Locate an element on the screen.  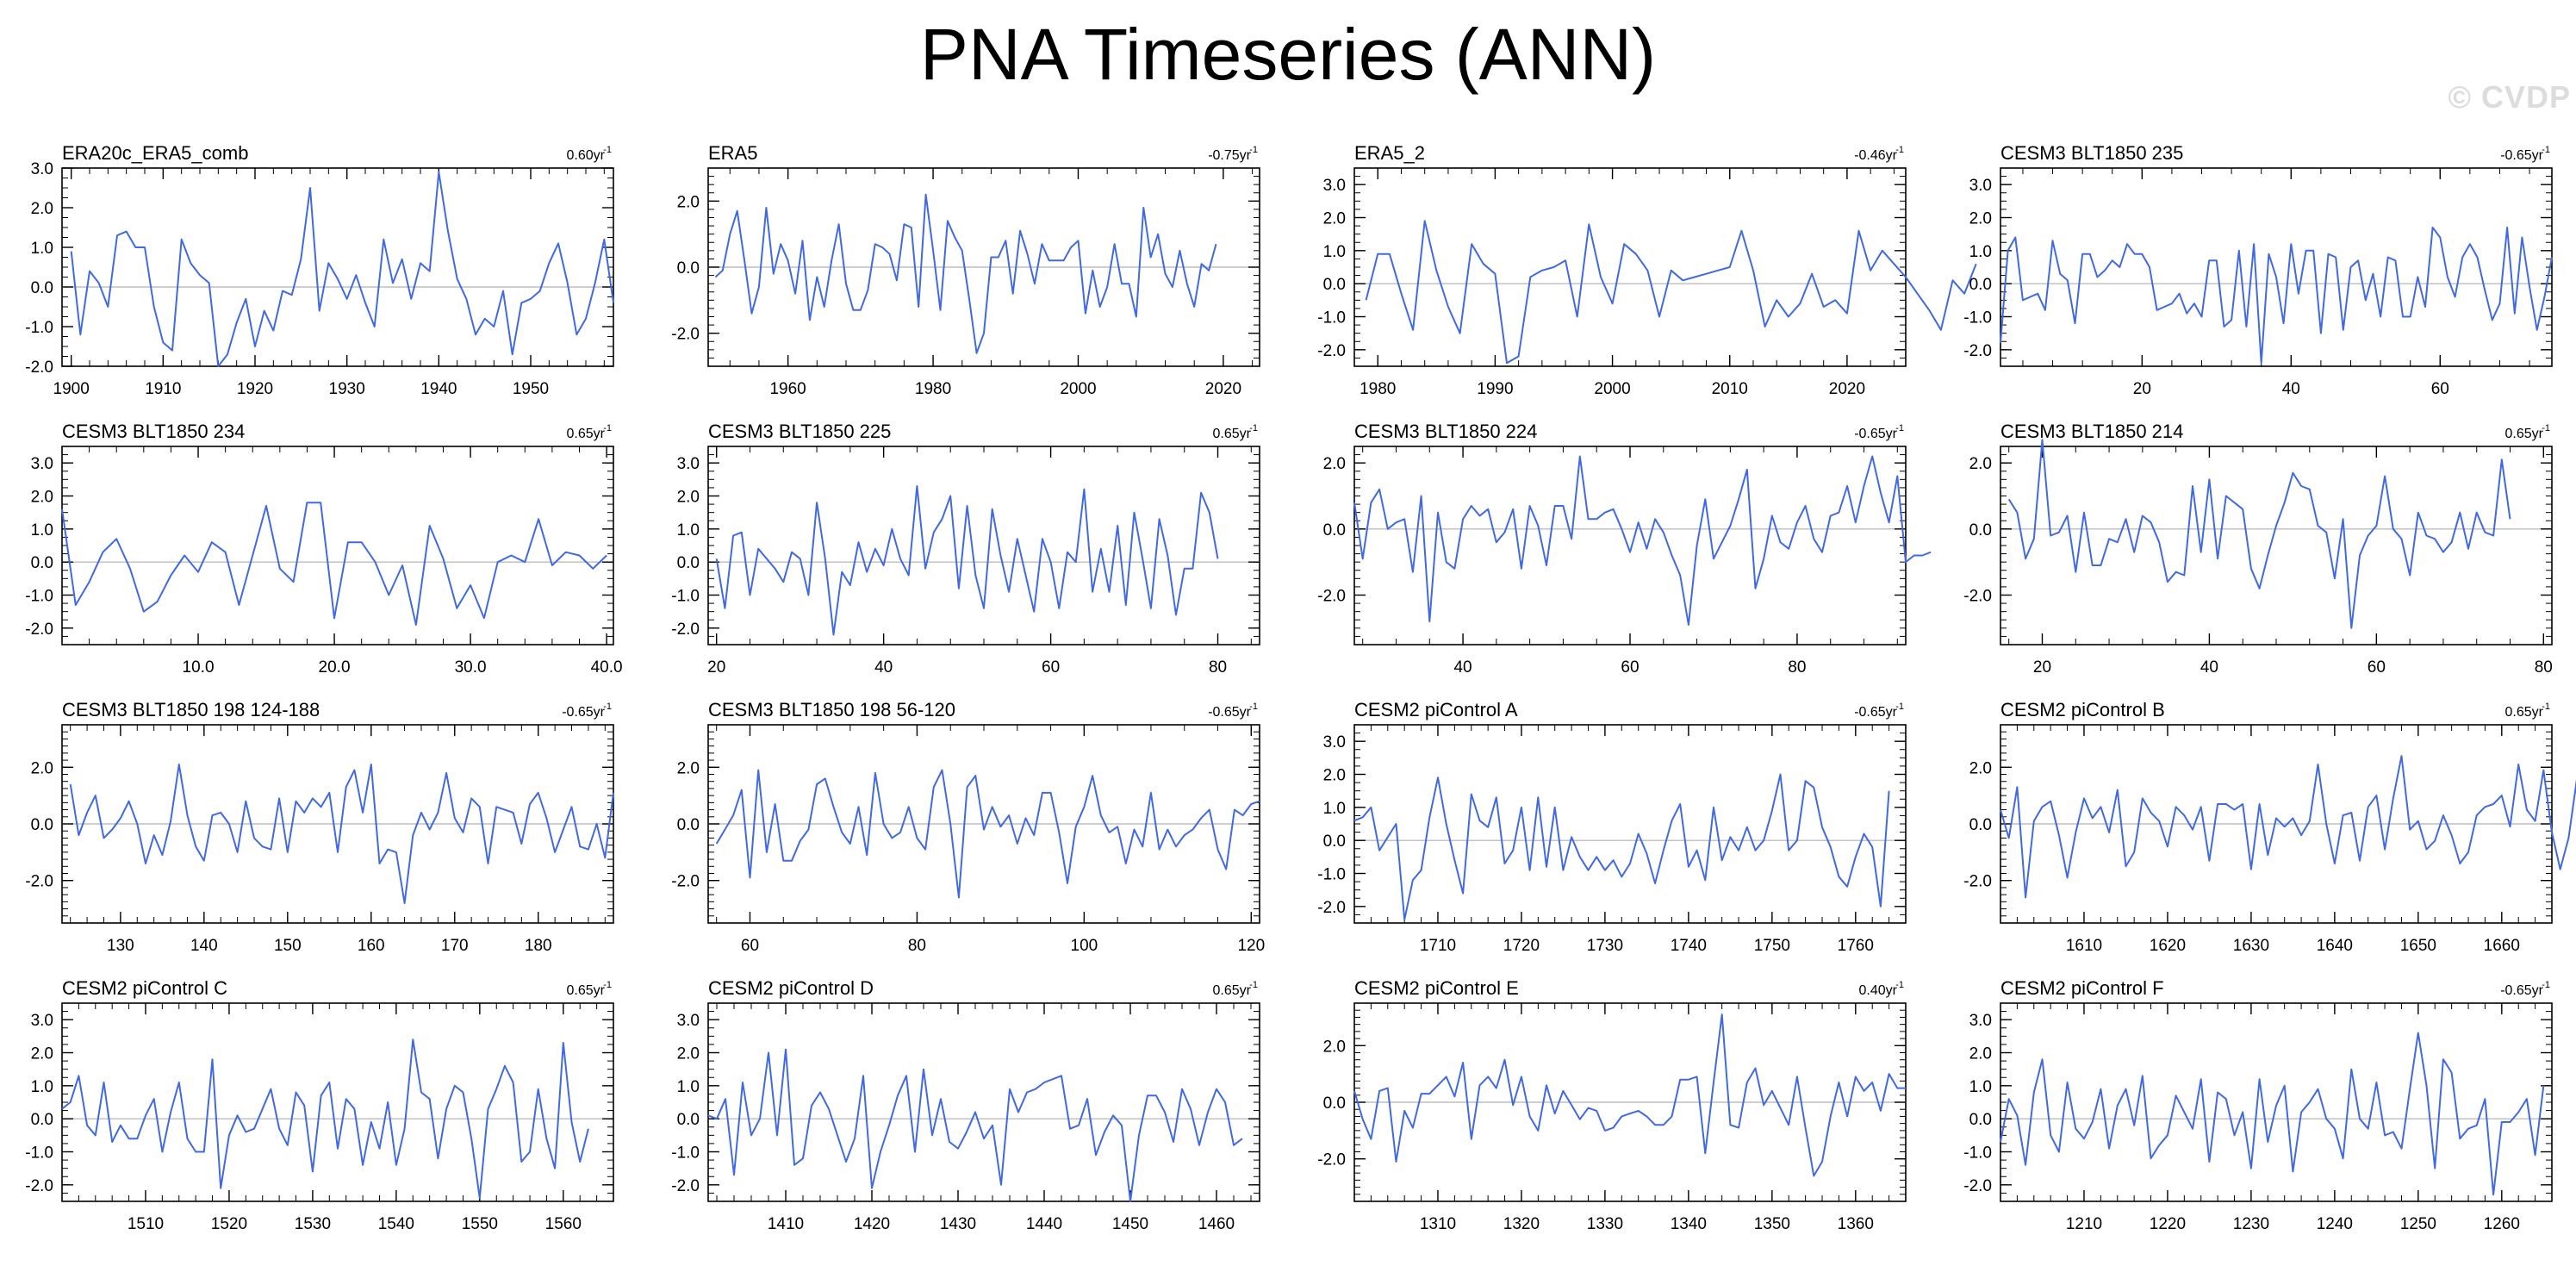
x-tick-label: 1620 is located at coordinates (2168, 946).